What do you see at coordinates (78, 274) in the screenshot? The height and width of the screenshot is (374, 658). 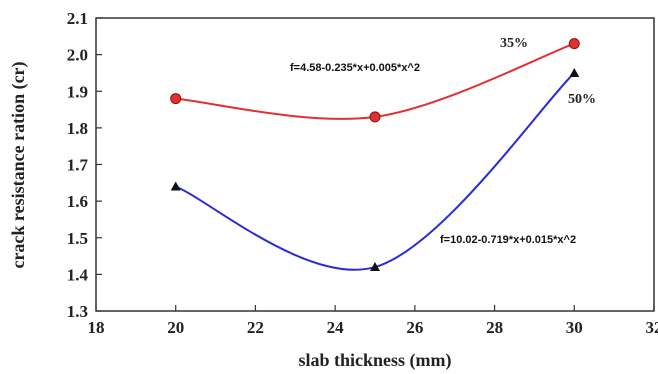 I see `y-tick-label: 1.4` at bounding box center [78, 274].